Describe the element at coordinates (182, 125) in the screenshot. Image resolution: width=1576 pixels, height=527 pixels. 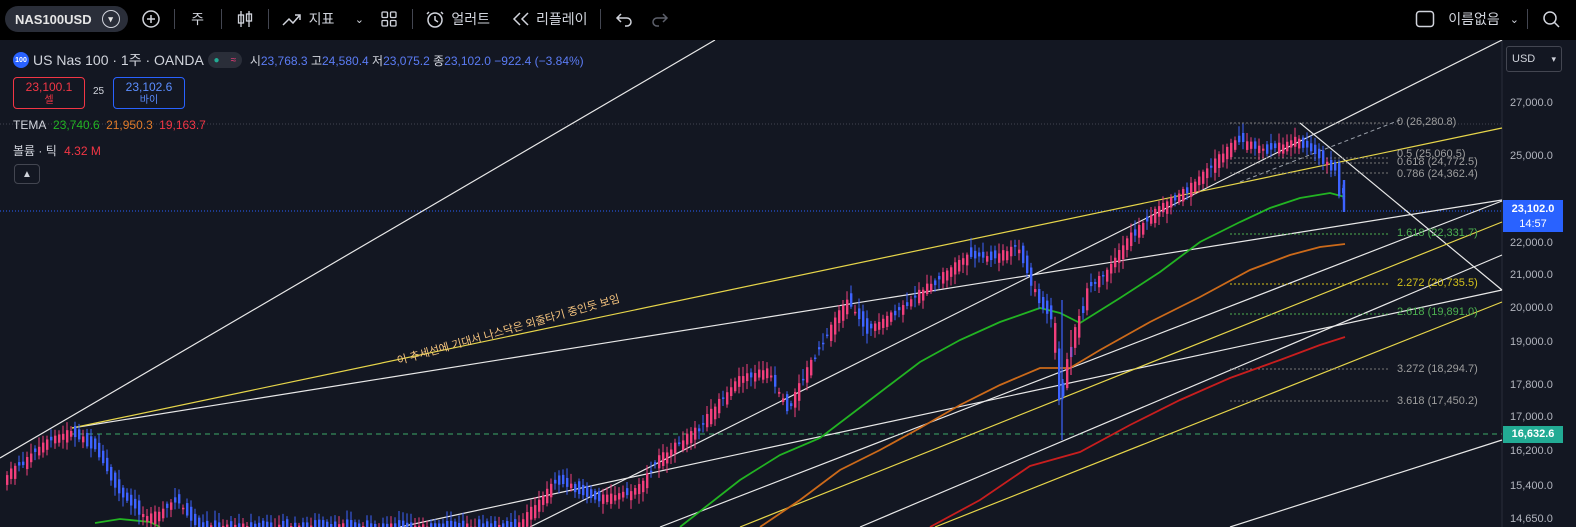
I see `tema-value-3: 19,163.7` at that location.